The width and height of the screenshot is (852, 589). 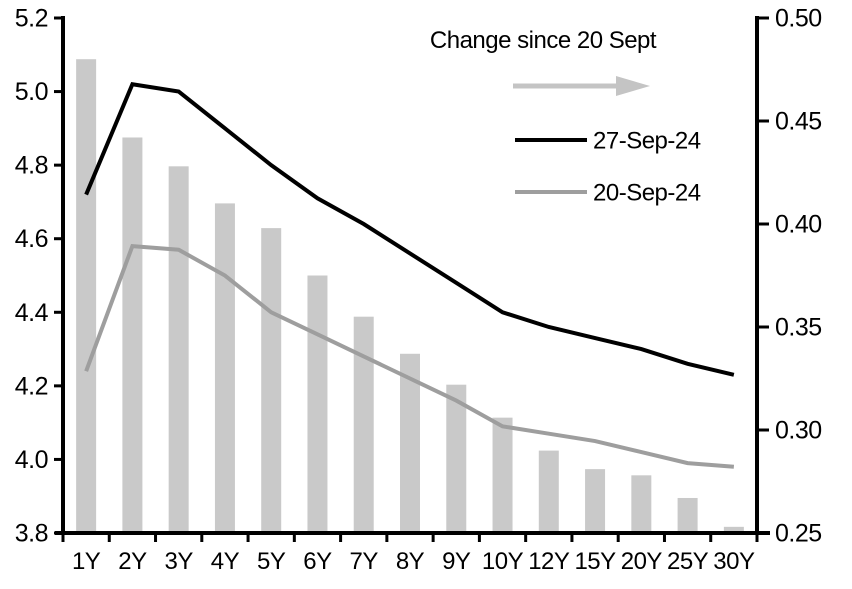 What do you see at coordinates (363, 424) in the screenshot?
I see `bar-7Y` at bounding box center [363, 424].